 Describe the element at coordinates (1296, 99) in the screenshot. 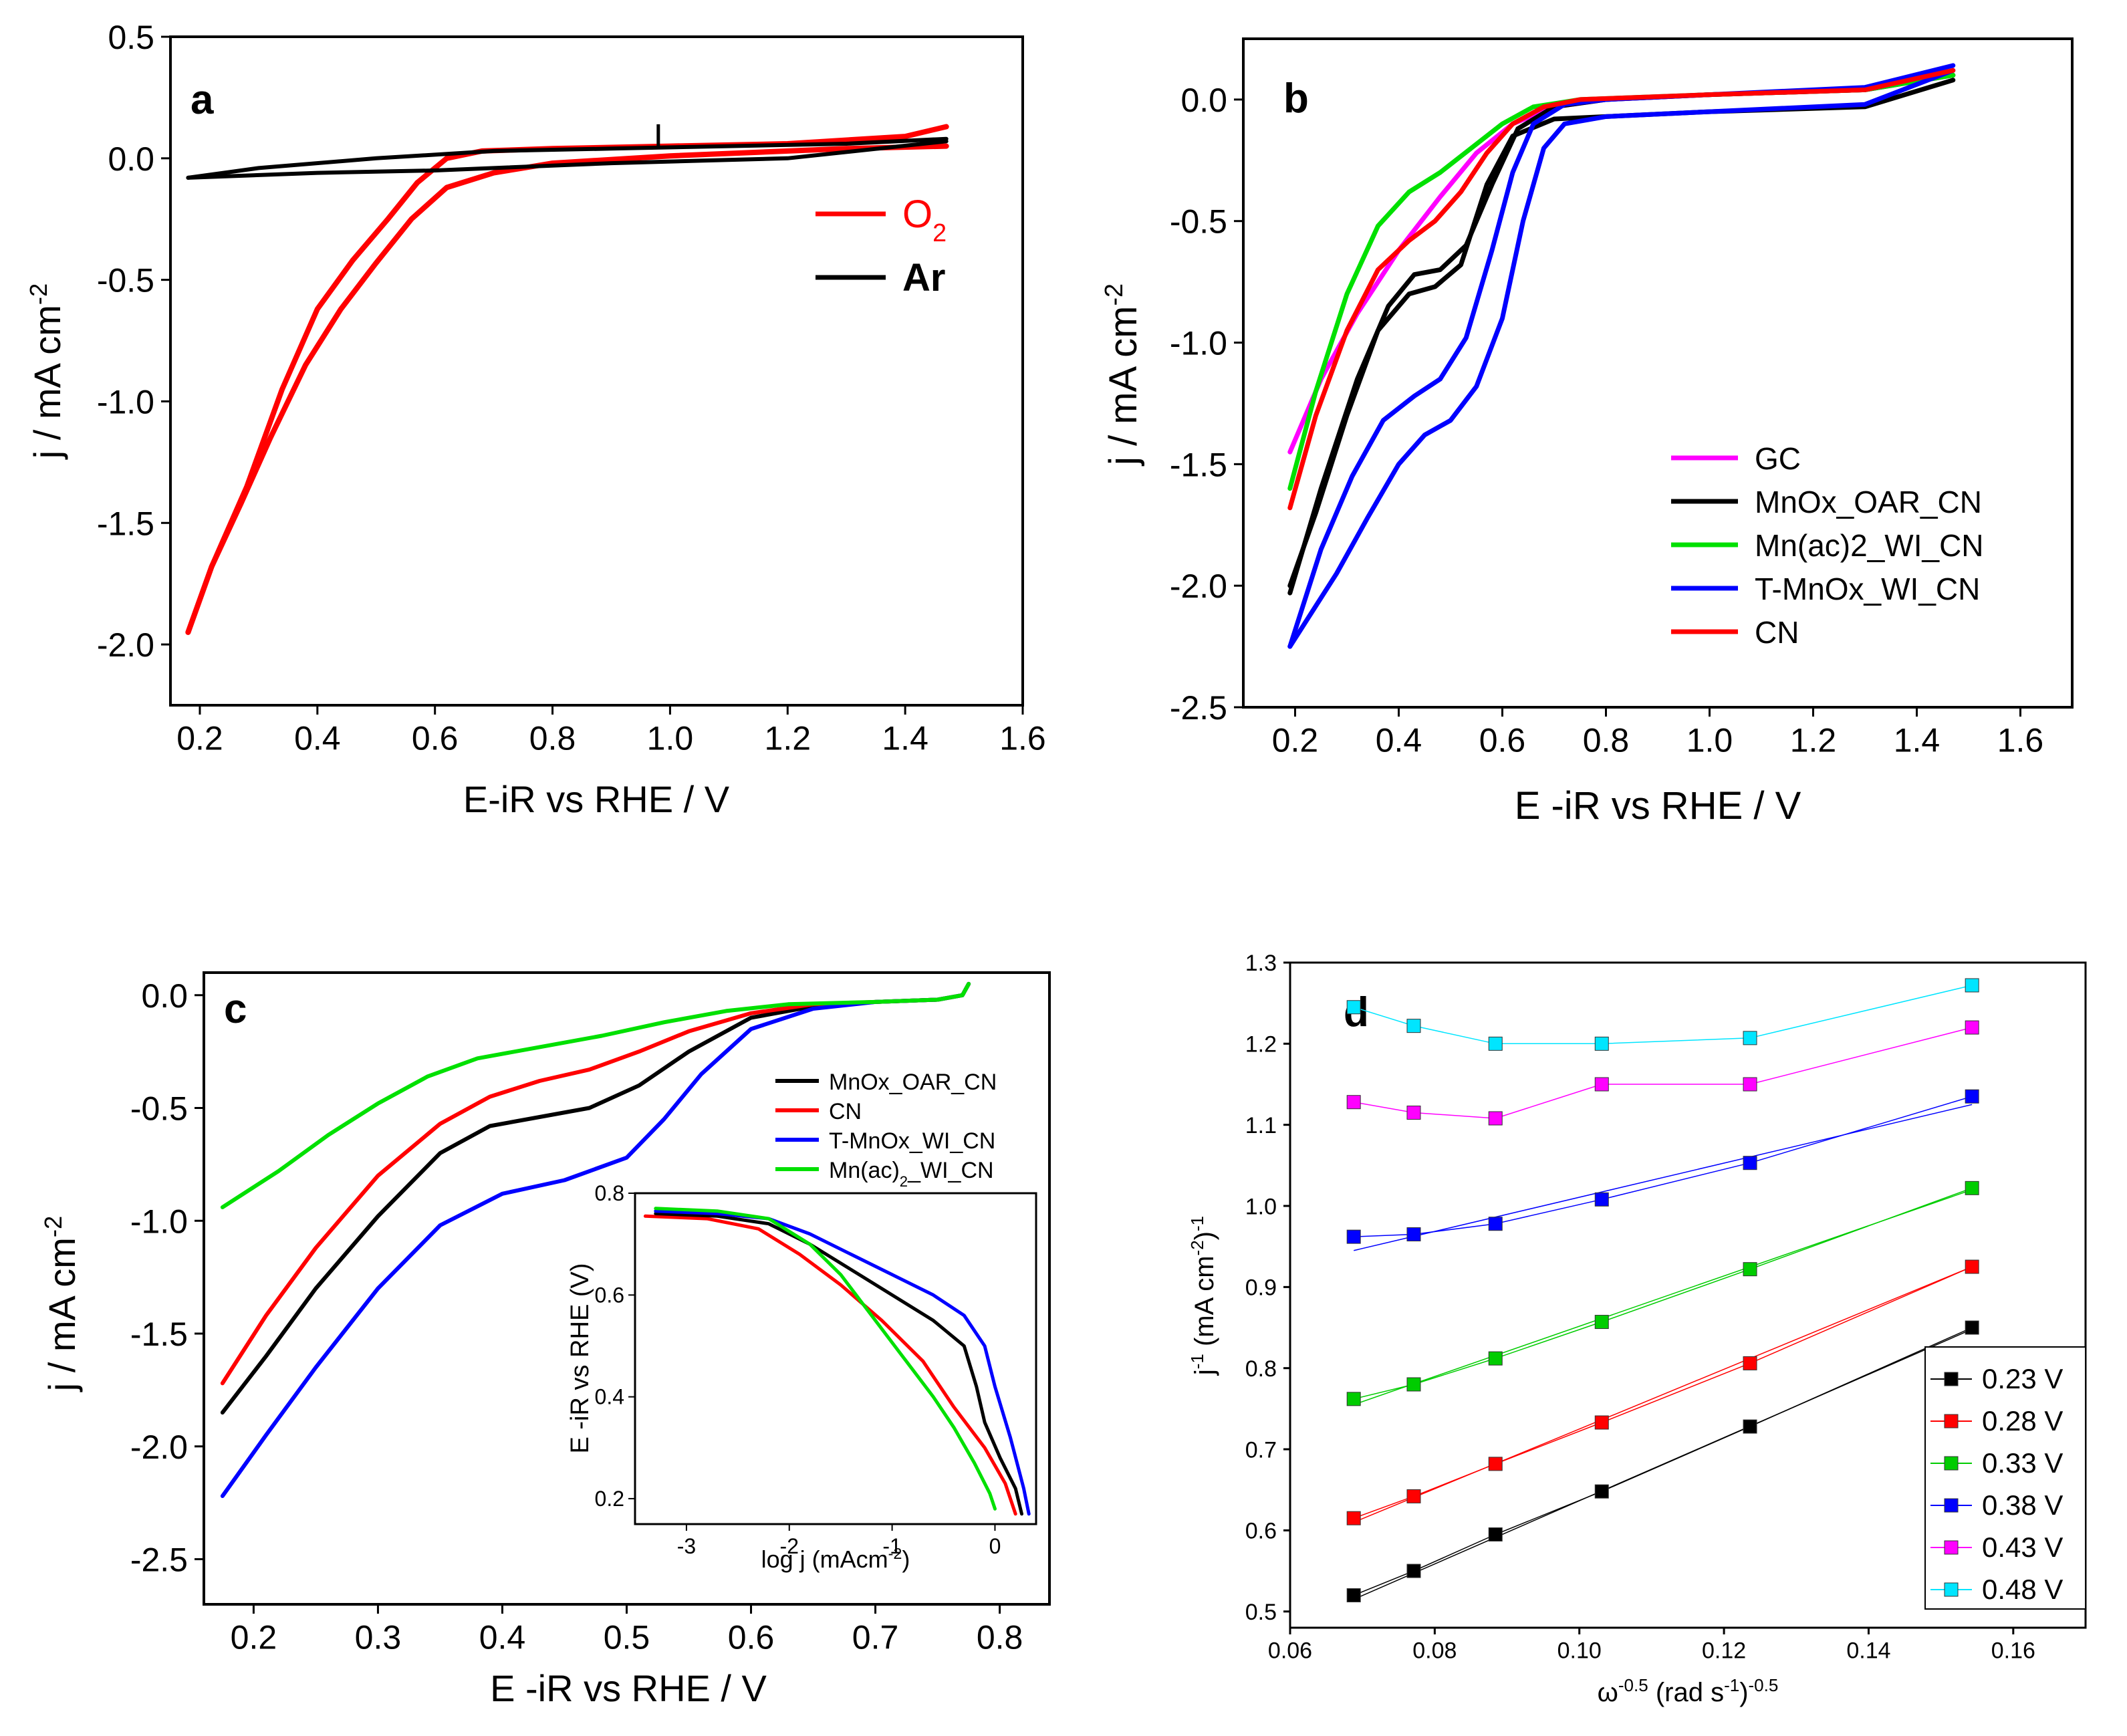

I see `panel-b-letter: b` at that location.